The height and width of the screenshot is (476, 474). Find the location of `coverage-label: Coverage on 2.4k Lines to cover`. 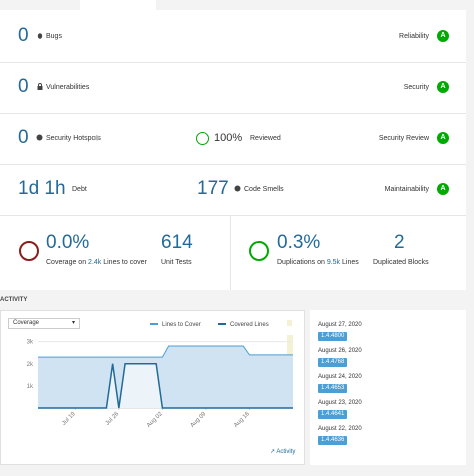

coverage-label: Coverage on 2.4k Lines to cover is located at coordinates (96, 262).